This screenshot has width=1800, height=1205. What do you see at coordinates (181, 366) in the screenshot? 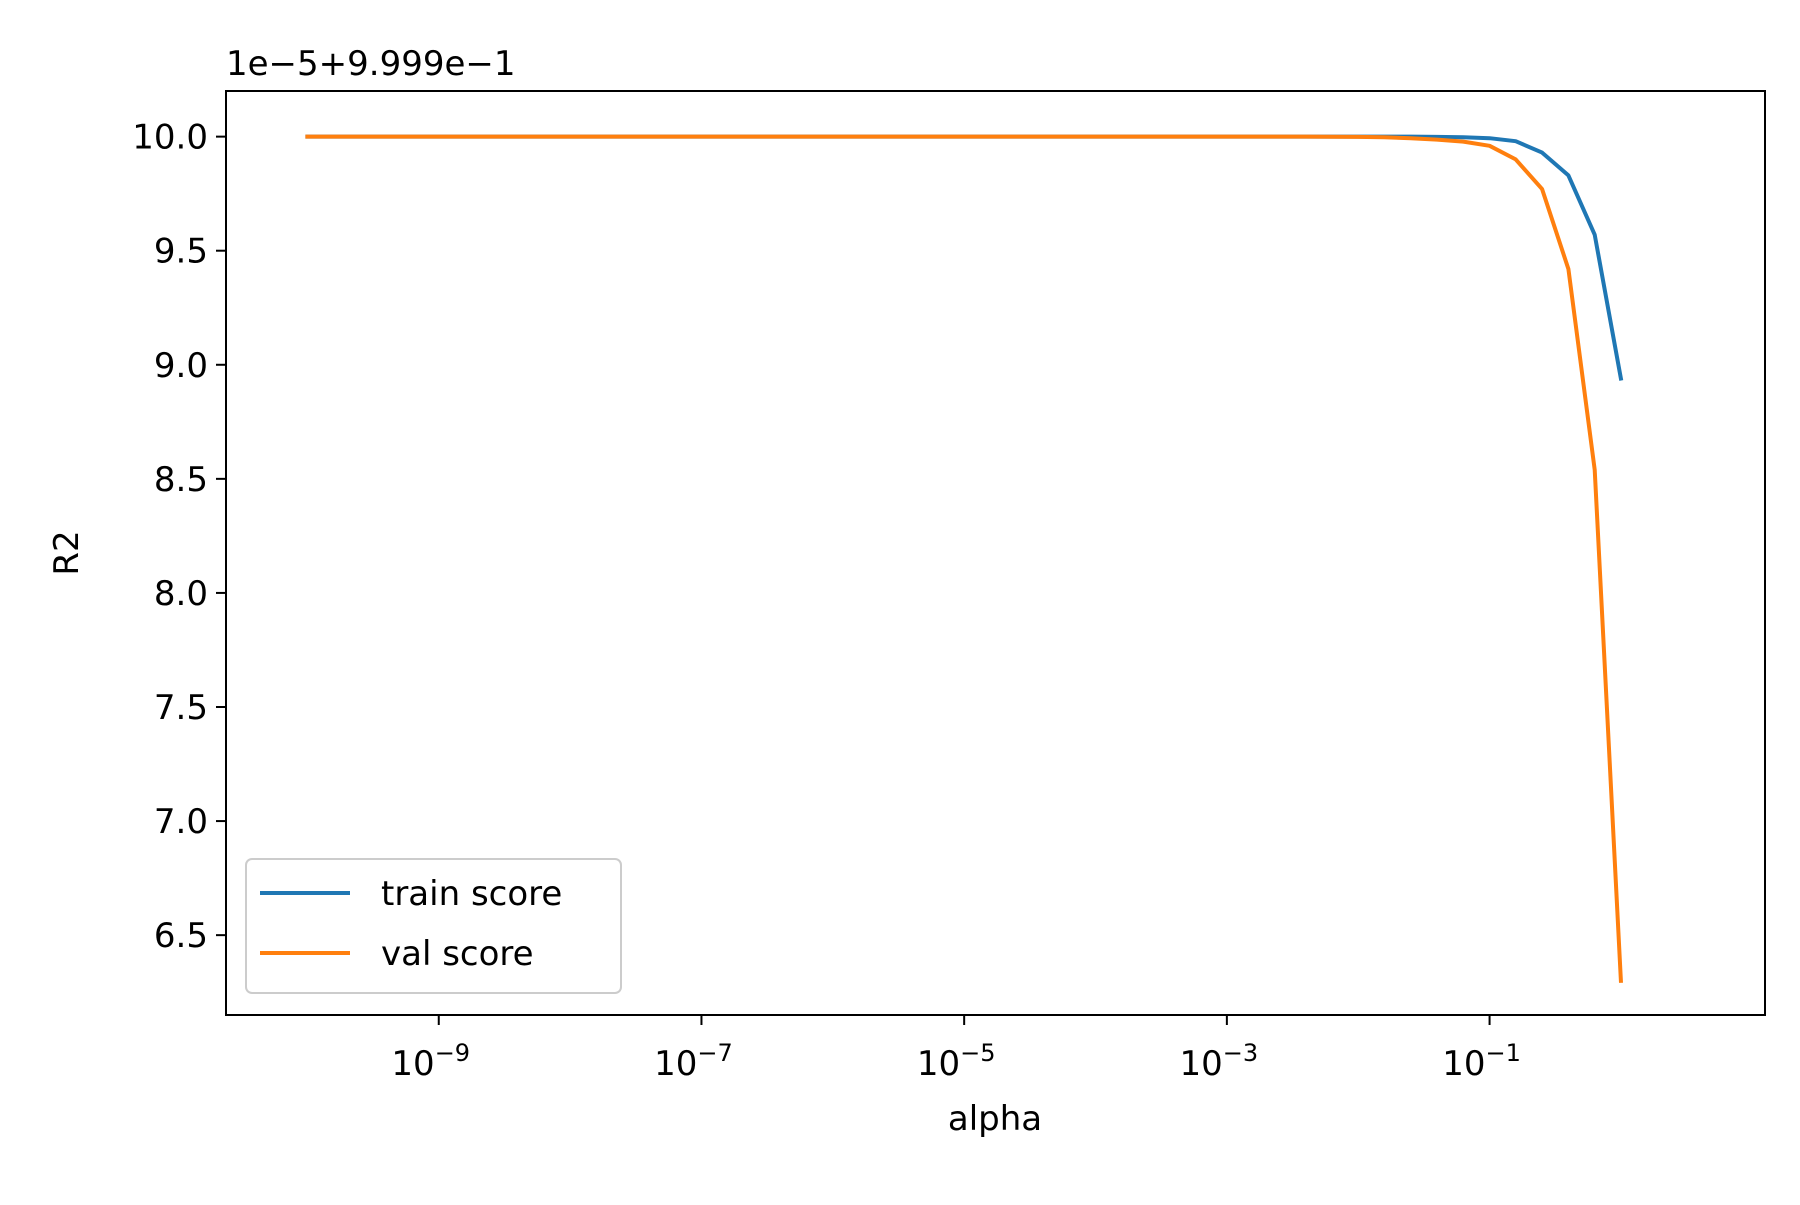
I see `y-tick-label: 9.0` at bounding box center [181, 366].